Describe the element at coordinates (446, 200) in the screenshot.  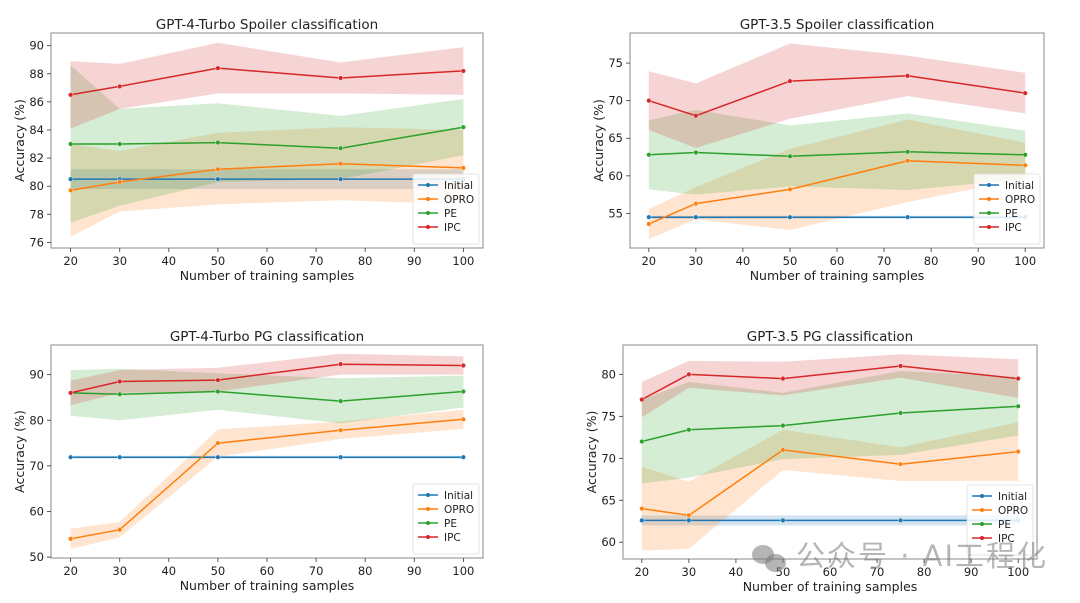
I see `legend-item-opro: OPRO` at that location.